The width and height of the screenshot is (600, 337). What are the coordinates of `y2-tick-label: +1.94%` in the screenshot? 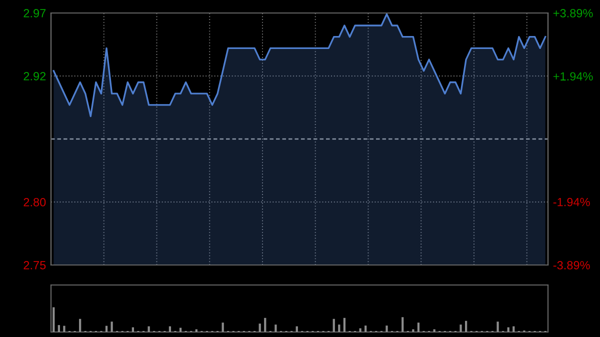 It's located at (573, 76).